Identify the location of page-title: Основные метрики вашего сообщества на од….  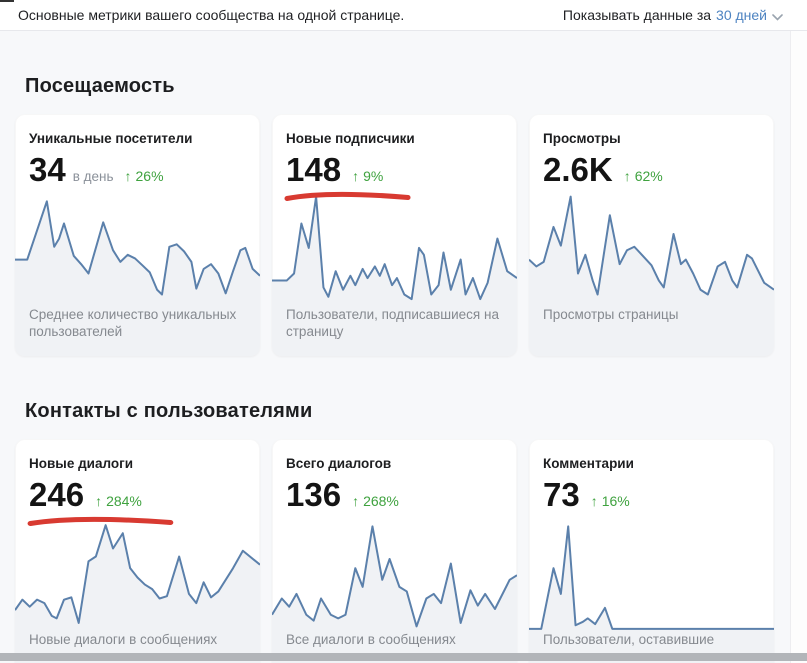
(211, 15).